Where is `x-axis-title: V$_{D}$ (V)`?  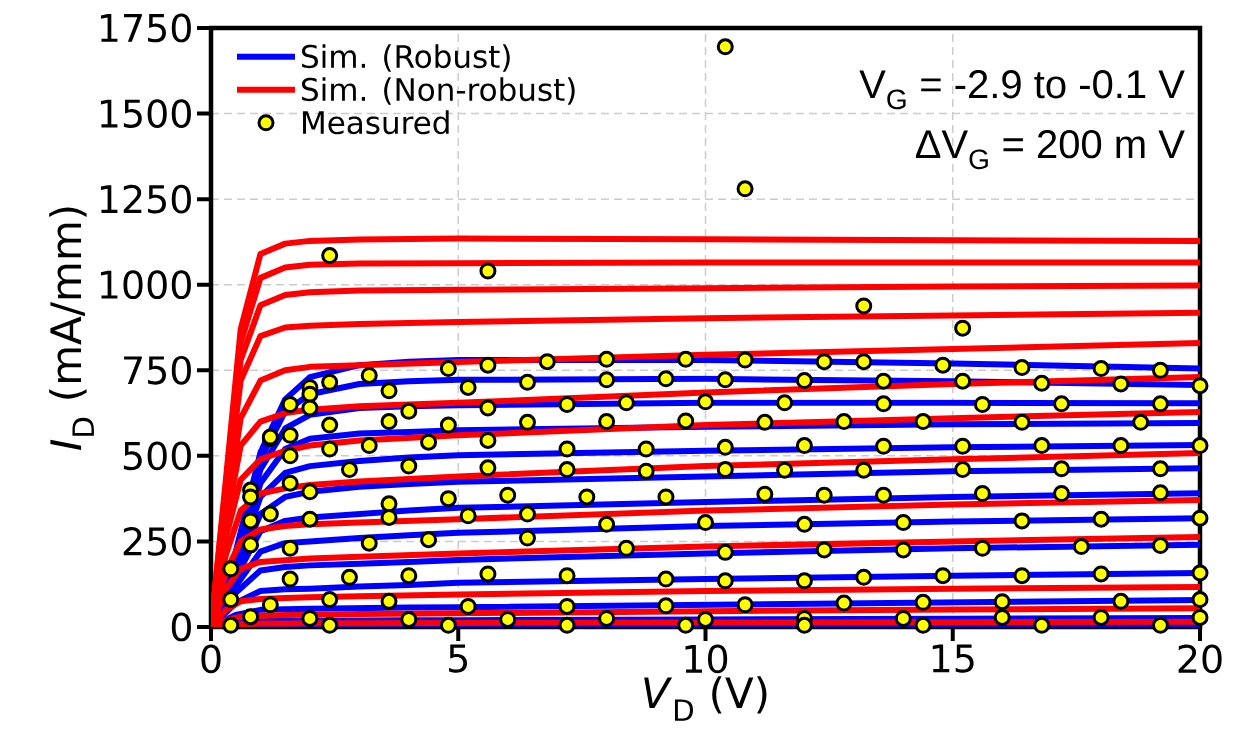
x-axis-title: V$_{D}$ (V) is located at coordinates (705, 698).